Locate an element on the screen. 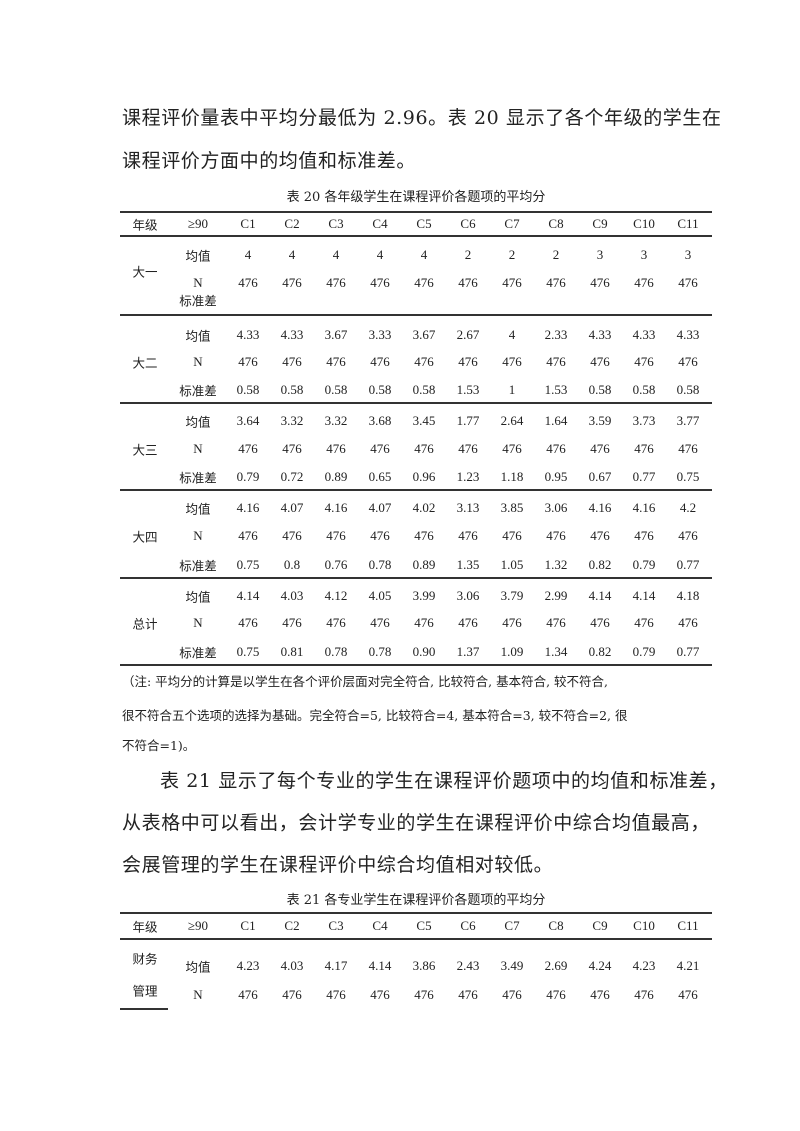 Image resolution: width=800 pixels, height=1131 pixels. table-cell: 4.21 is located at coordinates (688, 965).